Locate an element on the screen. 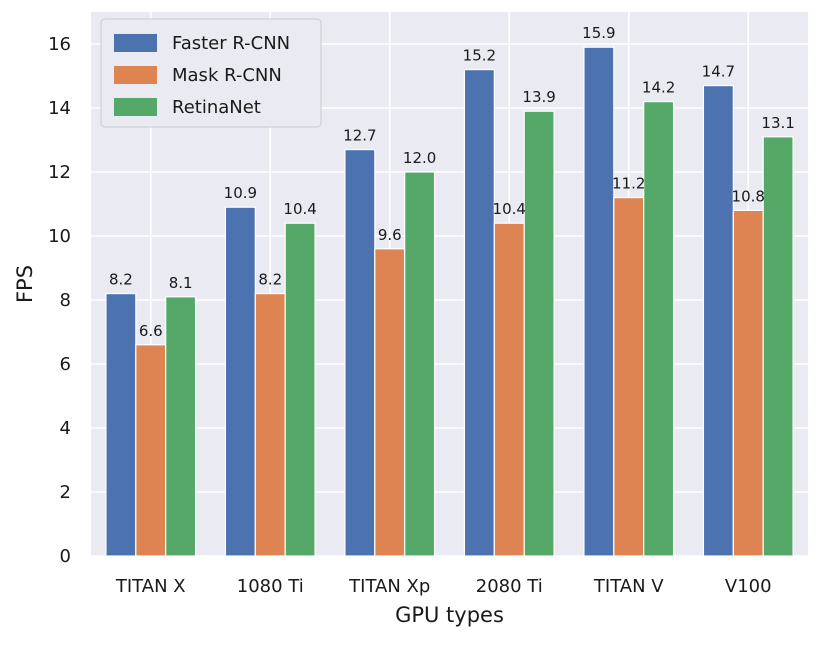 This screenshot has width=831, height=646. x-axis-label: GPU types is located at coordinates (449, 615).